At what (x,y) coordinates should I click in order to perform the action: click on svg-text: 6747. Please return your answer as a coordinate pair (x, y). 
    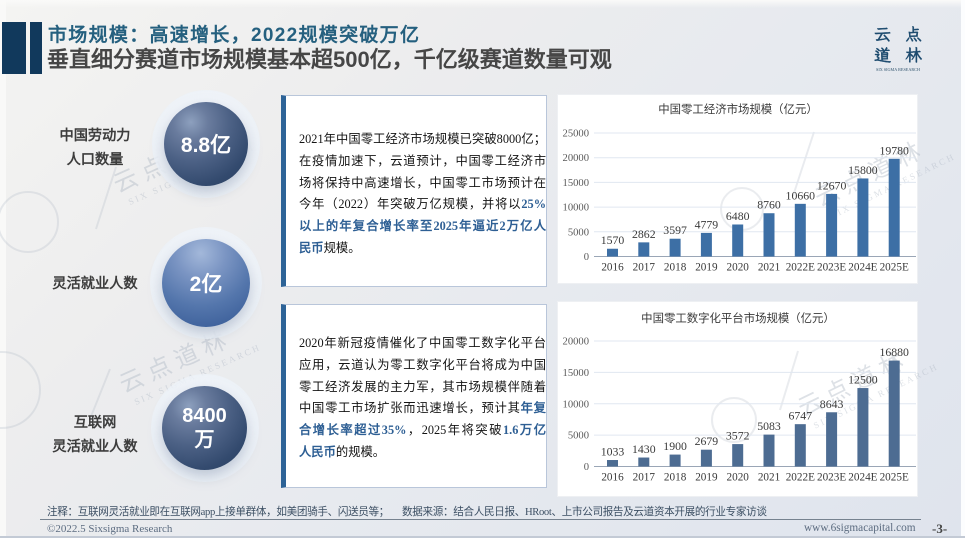
    Looking at the image, I should click on (801, 416).